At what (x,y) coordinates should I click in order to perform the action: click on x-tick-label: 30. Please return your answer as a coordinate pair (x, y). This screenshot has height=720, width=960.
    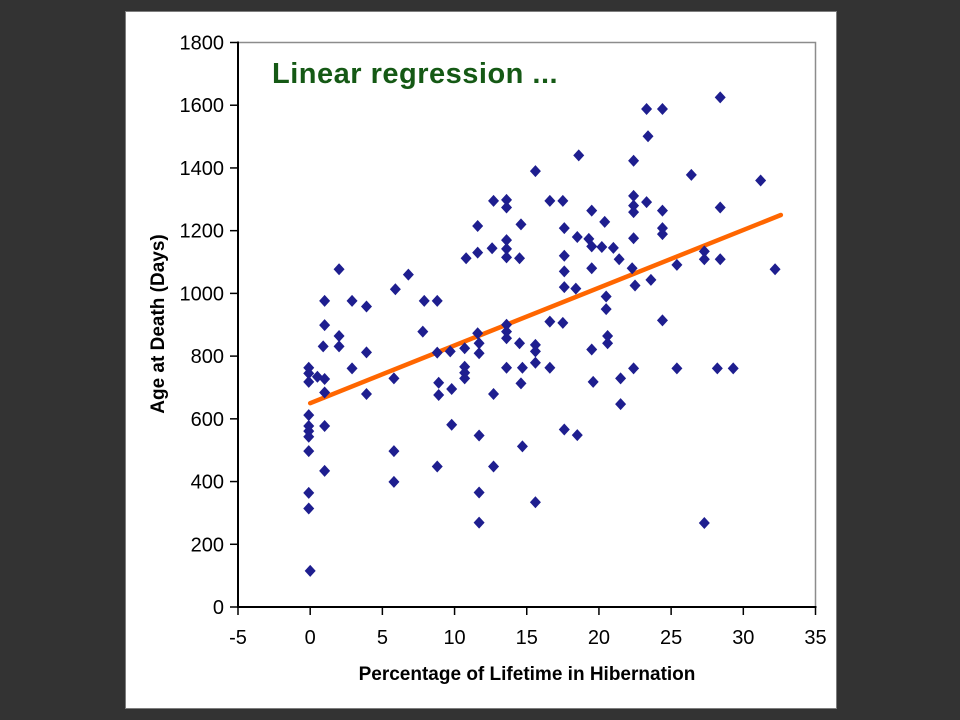
    Looking at the image, I should click on (743, 638).